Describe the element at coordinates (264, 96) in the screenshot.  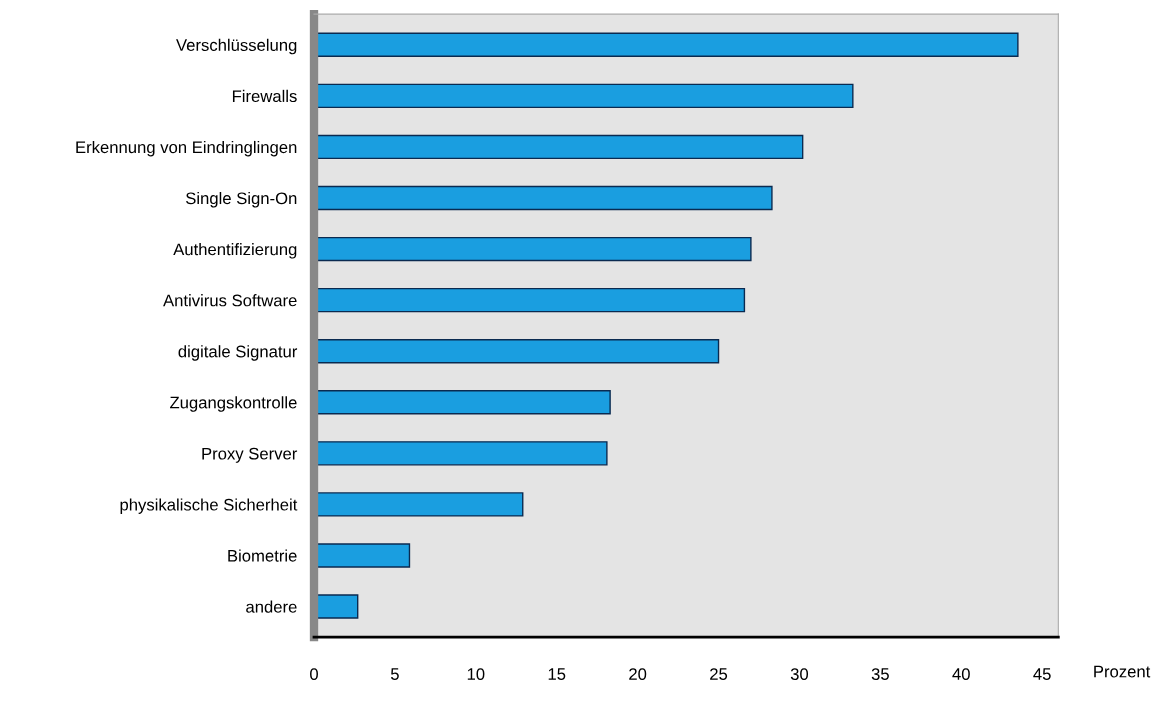
I see `y-tick-label: Firewalls` at that location.